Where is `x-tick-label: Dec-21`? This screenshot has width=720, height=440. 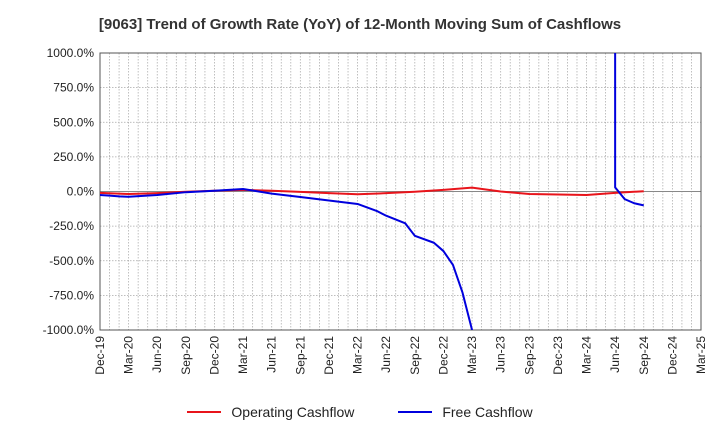
x-tick-label: Dec-21 is located at coordinates (329, 355).